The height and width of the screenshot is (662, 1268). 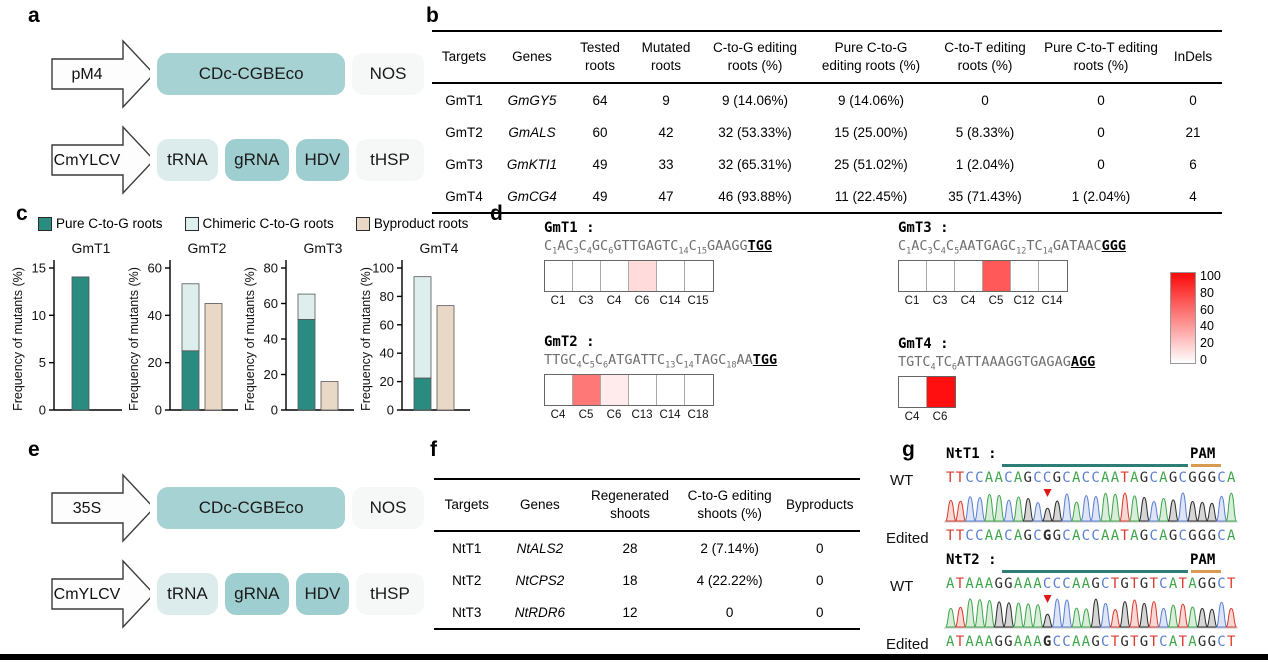 What do you see at coordinates (421, 223) in the screenshot?
I see `legend-label: Byproduct roots` at bounding box center [421, 223].